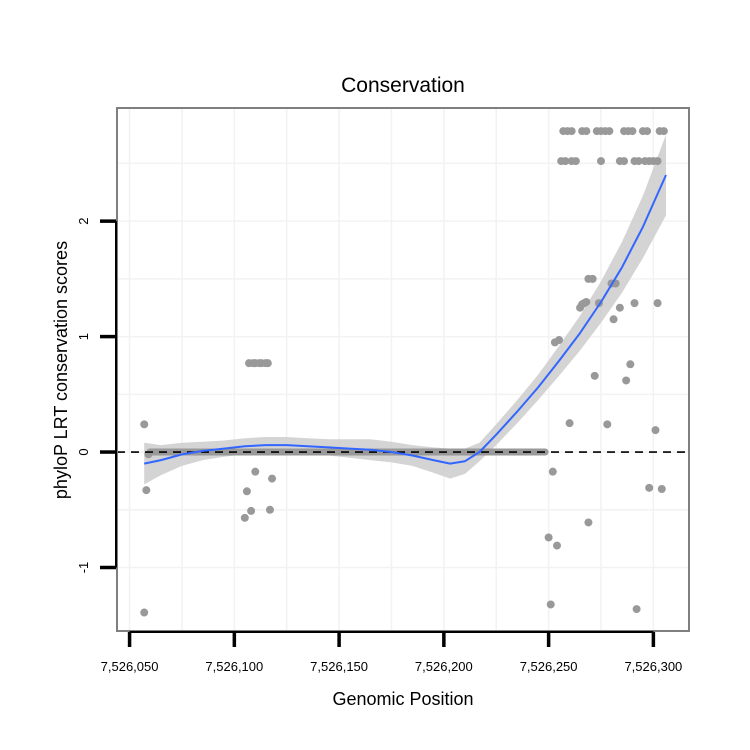  What do you see at coordinates (83, 568) in the screenshot?
I see `y-tick-label: -1` at bounding box center [83, 568].